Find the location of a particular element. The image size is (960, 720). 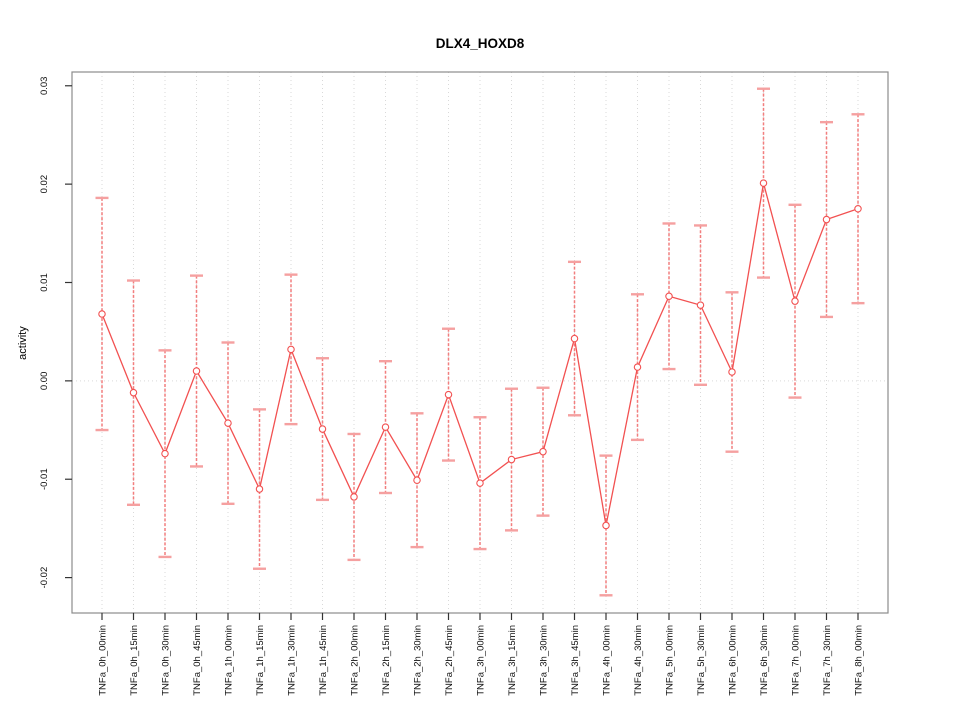

x-tick-label: TNFa_0h_30min is located at coordinates (166, 660).